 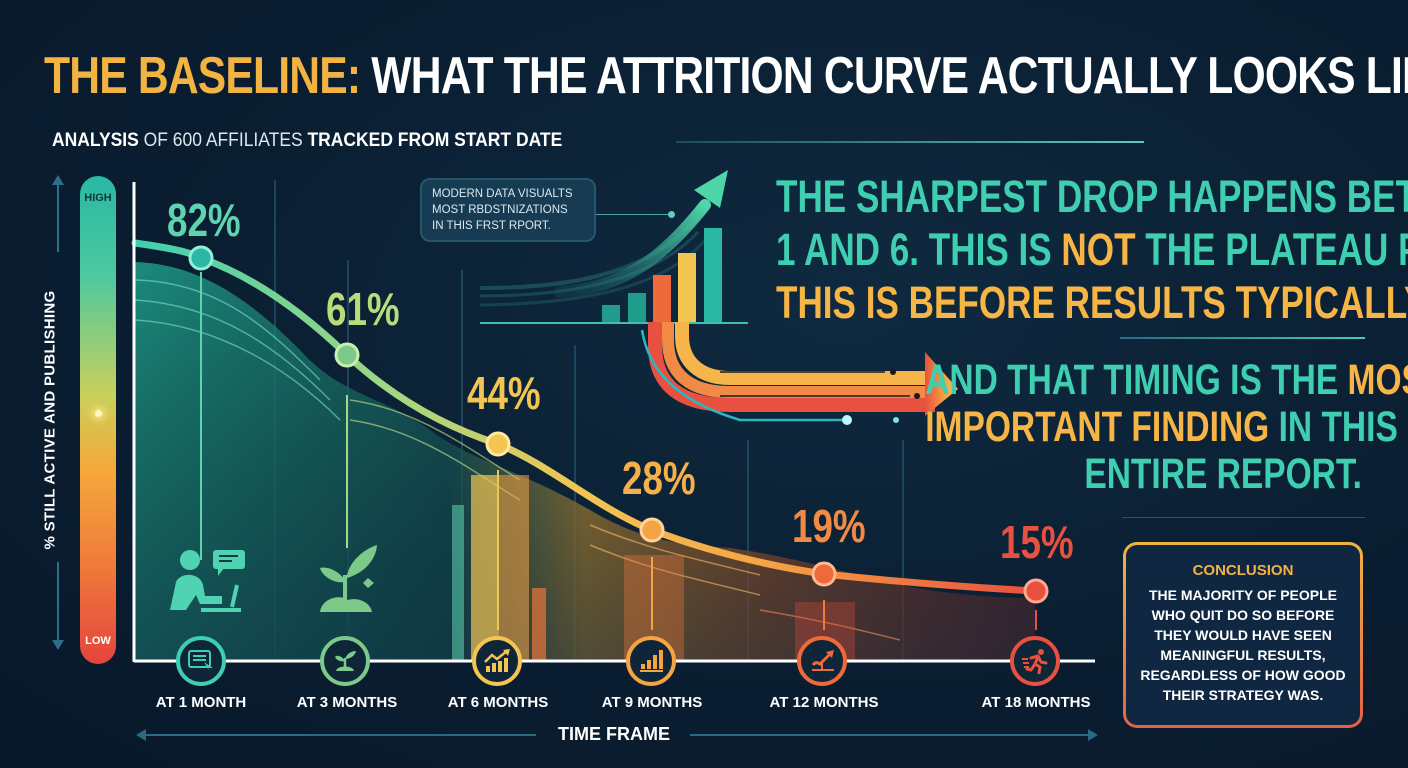 What do you see at coordinates (435, 140) in the screenshot?
I see `subtitle-part-3: TRACKED FROM START DATE` at bounding box center [435, 140].